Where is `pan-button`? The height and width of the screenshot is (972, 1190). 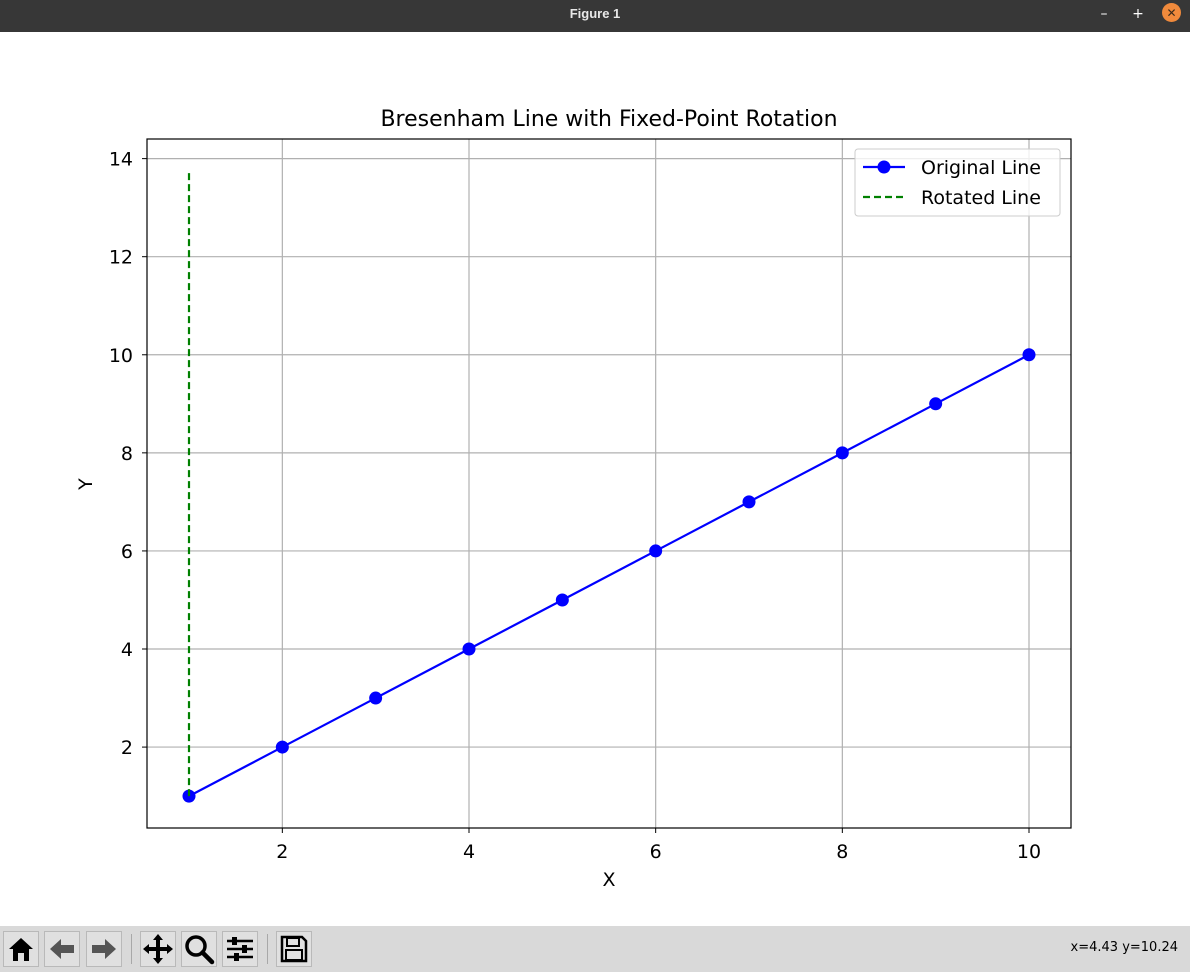 pan-button is located at coordinates (158, 949).